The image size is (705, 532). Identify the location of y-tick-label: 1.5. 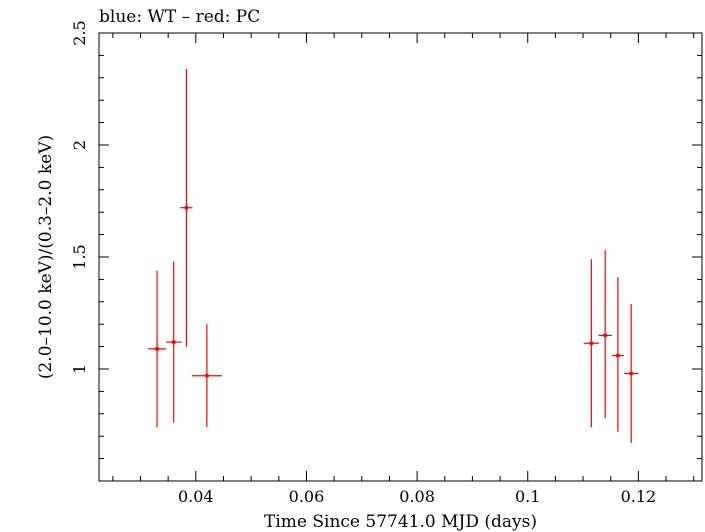
(79, 256).